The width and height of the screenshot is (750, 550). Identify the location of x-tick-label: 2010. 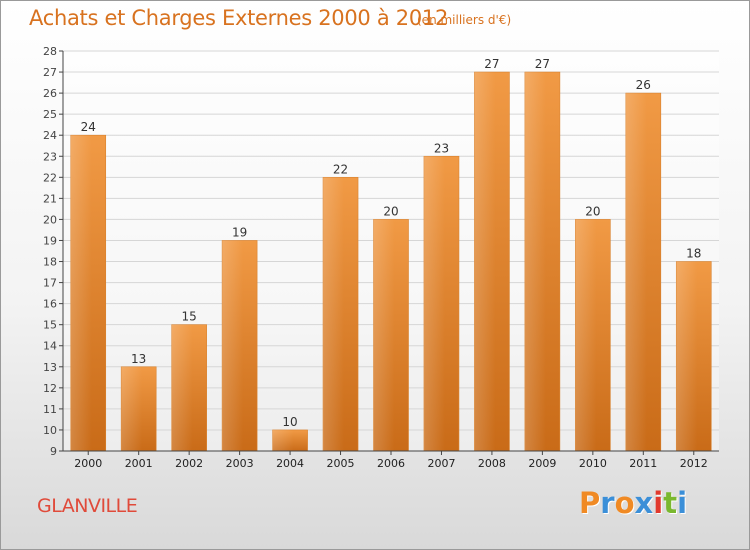
(593, 463).